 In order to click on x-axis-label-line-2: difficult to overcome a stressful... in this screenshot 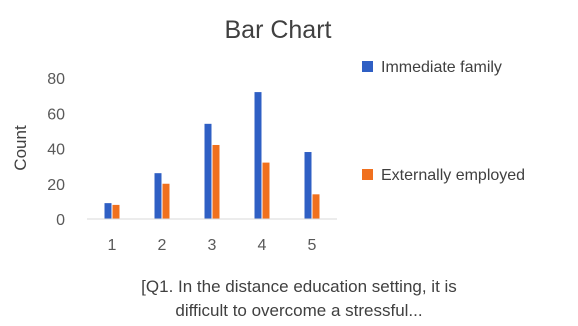, I will do `click(298, 310)`.